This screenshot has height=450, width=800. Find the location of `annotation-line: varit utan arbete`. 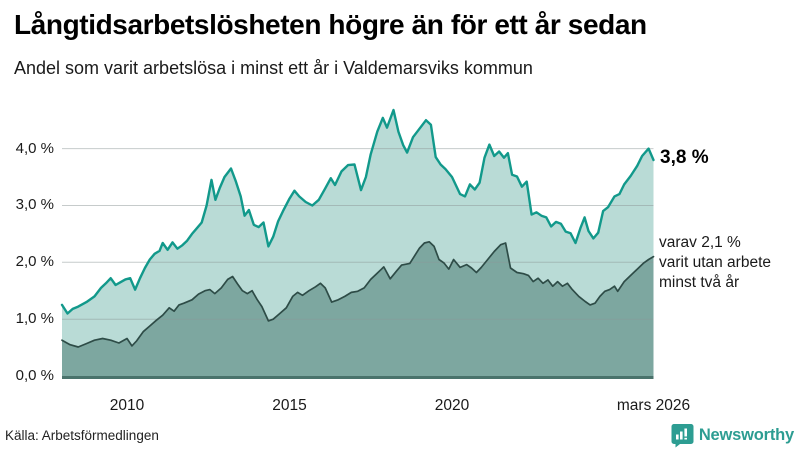

annotation-line: varit utan arbete is located at coordinates (715, 262).